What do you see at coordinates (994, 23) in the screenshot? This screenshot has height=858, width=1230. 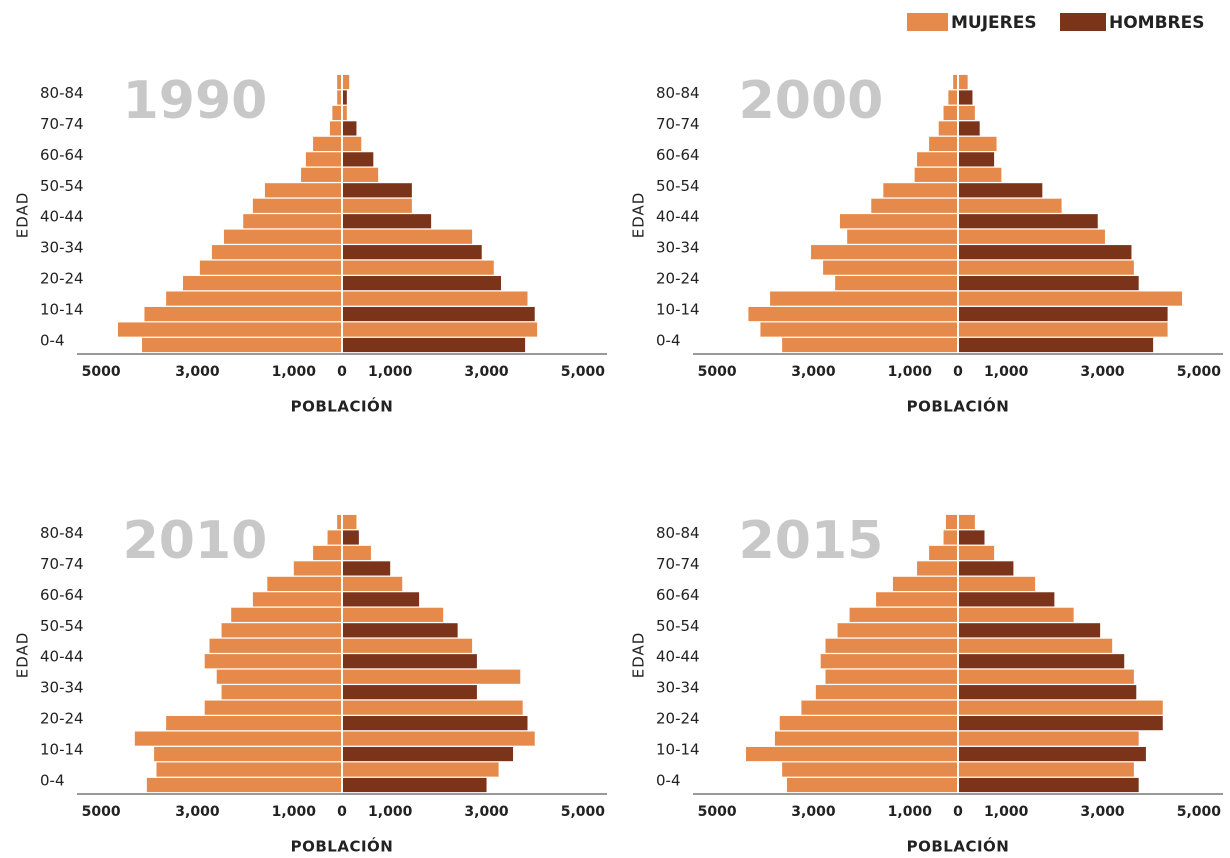 I see `legend-label: MUJERES` at bounding box center [994, 23].